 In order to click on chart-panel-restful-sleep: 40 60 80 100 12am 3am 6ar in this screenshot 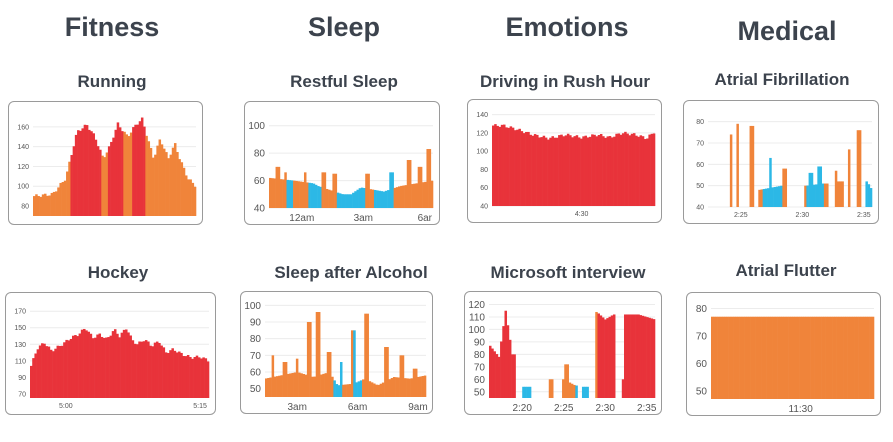, I will do `click(342, 163)`.